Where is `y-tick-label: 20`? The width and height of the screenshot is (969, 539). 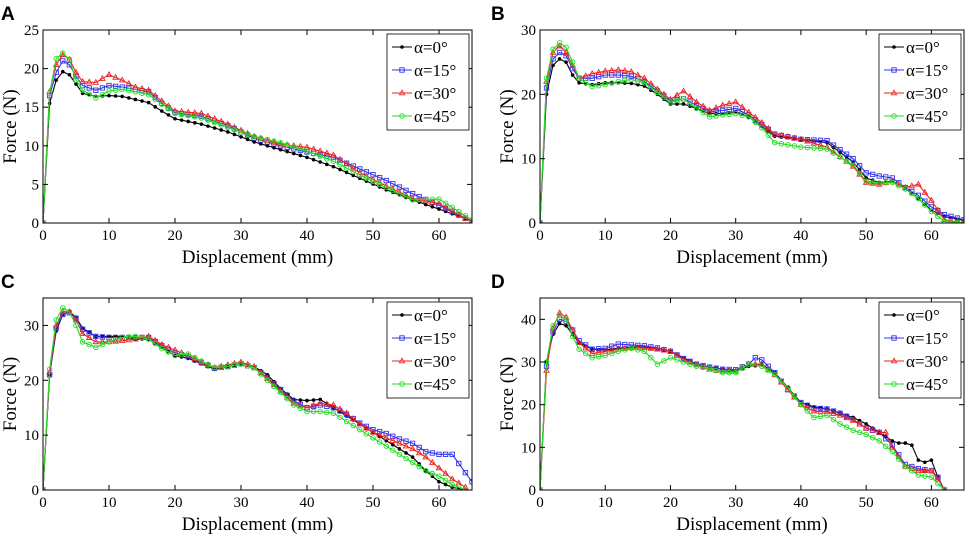 y-tick-label: 20 is located at coordinates (528, 406).